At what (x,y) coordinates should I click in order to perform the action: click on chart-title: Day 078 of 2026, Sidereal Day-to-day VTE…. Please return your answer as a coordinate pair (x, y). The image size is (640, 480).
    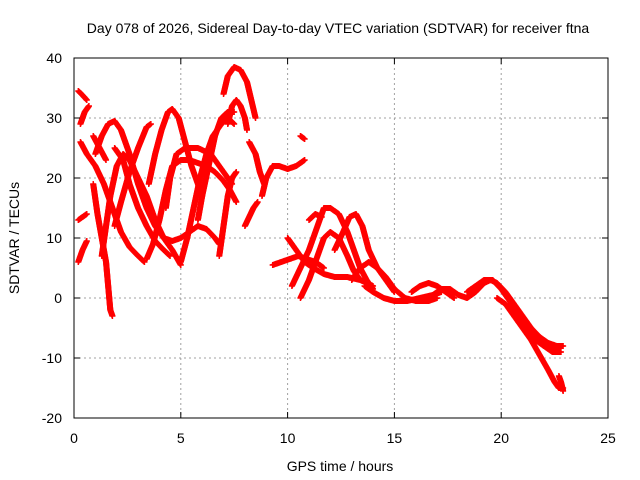
    Looking at the image, I should click on (338, 28).